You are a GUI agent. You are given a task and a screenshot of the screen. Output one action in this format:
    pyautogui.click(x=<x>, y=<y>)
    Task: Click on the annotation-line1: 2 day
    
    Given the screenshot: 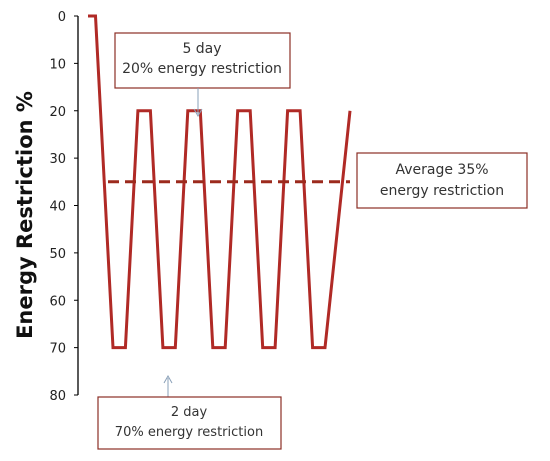 What is the action you would take?
    pyautogui.click(x=189, y=412)
    